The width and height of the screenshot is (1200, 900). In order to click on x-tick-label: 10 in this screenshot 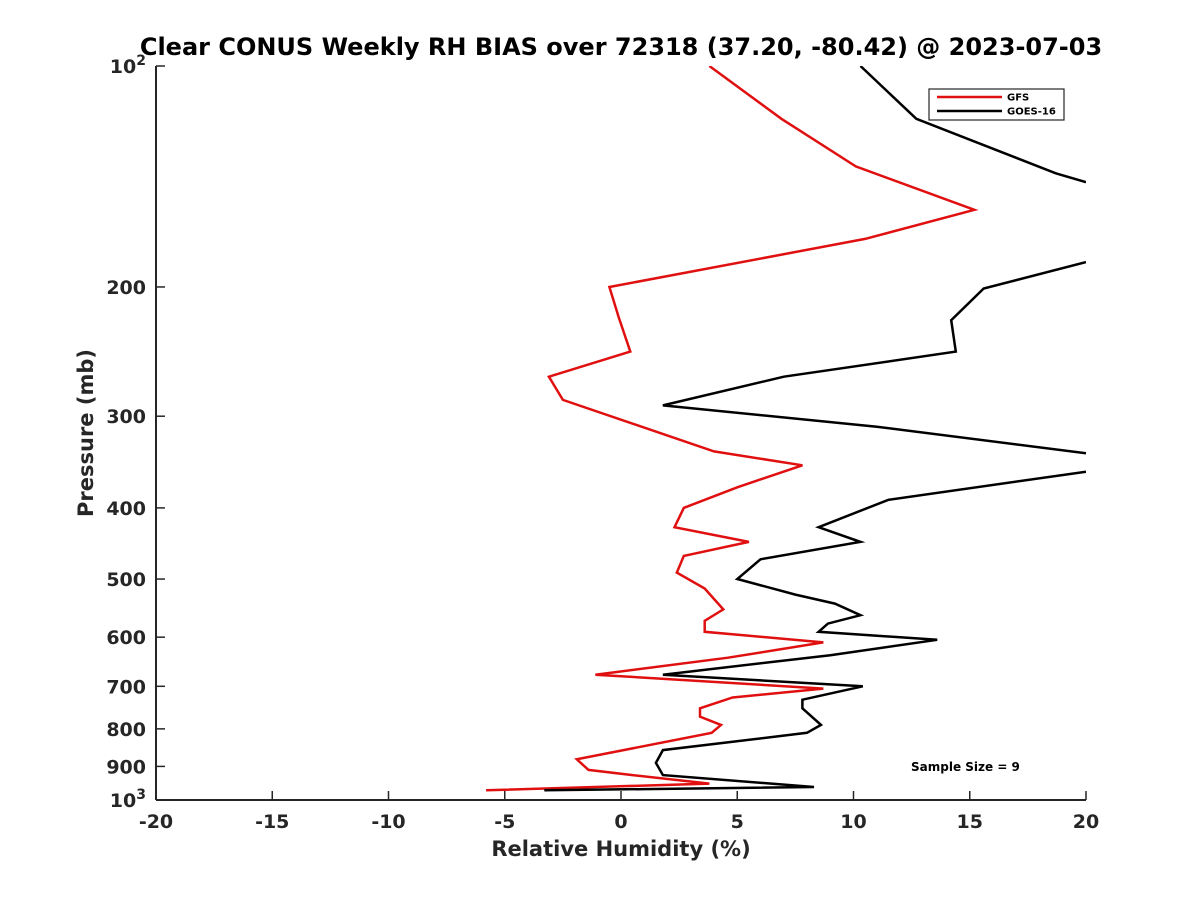, I will do `click(853, 822)`.